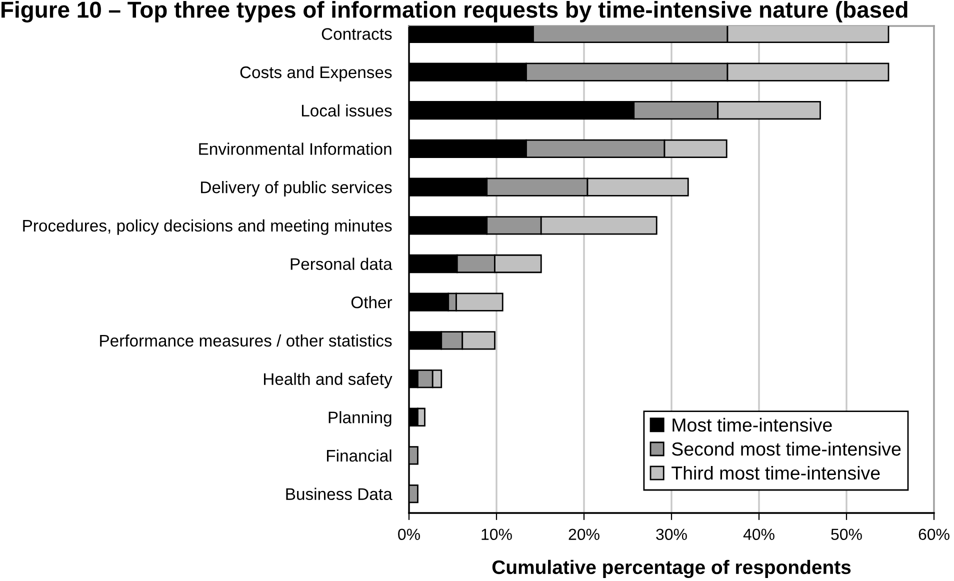  I want to click on y-tick-label: Costs and Expenses, so click(316, 74).